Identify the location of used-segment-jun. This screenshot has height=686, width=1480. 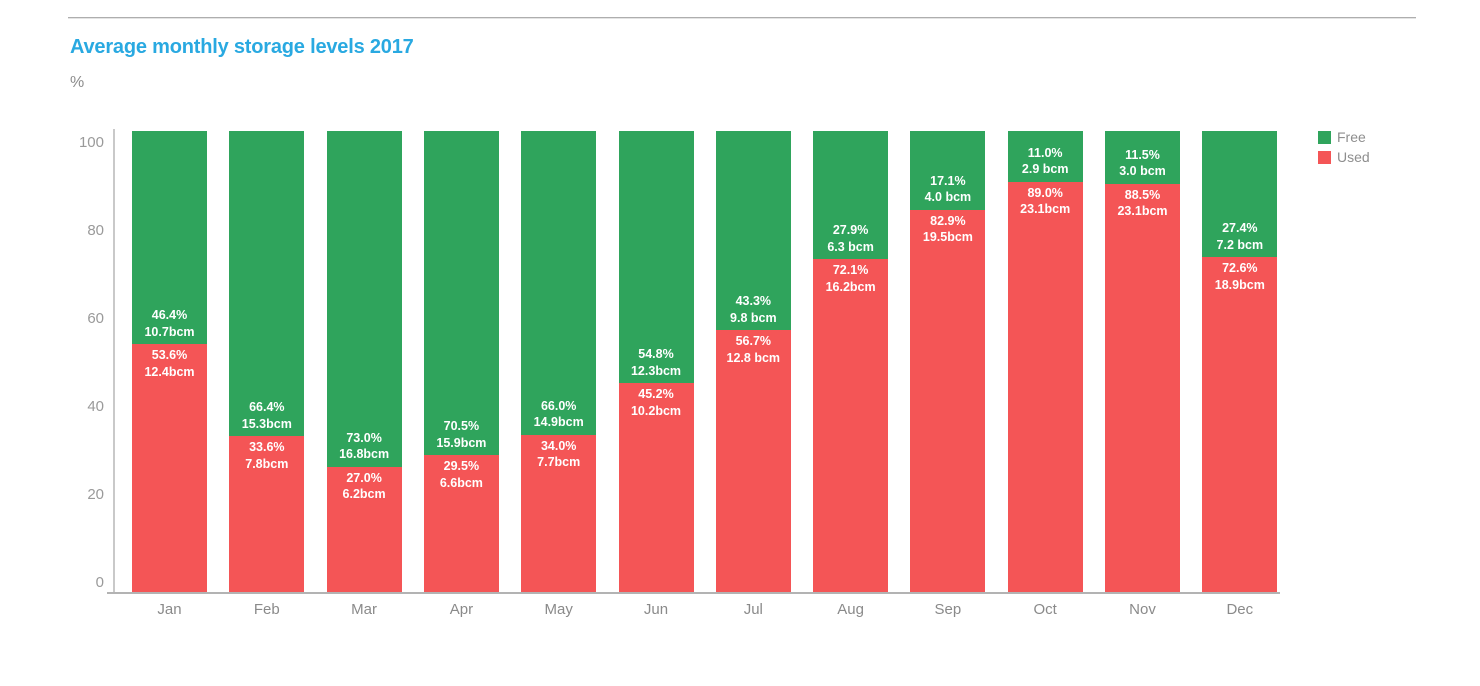
(656, 487).